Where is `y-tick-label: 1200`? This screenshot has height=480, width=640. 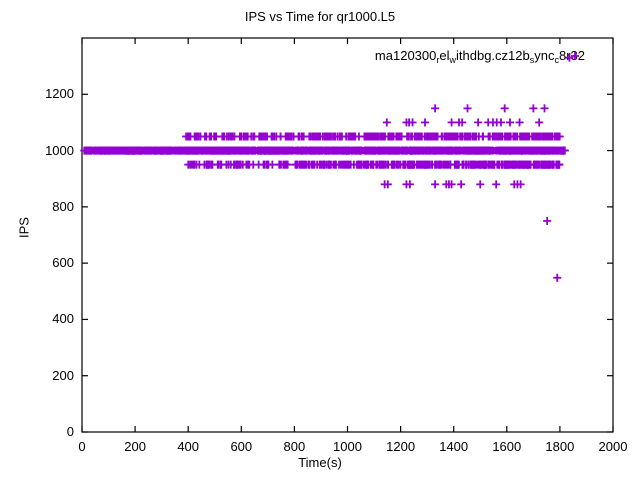
y-tick-label: 1200 is located at coordinates (59, 94).